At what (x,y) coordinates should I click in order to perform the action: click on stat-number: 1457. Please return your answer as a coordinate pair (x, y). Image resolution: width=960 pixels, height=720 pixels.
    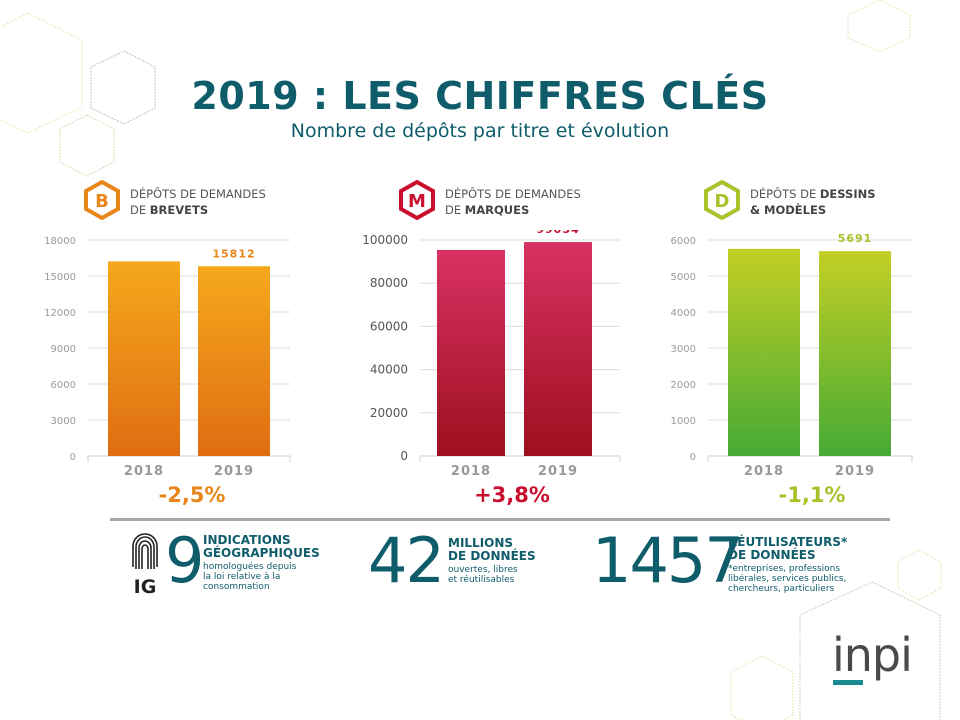
    Looking at the image, I should click on (668, 560).